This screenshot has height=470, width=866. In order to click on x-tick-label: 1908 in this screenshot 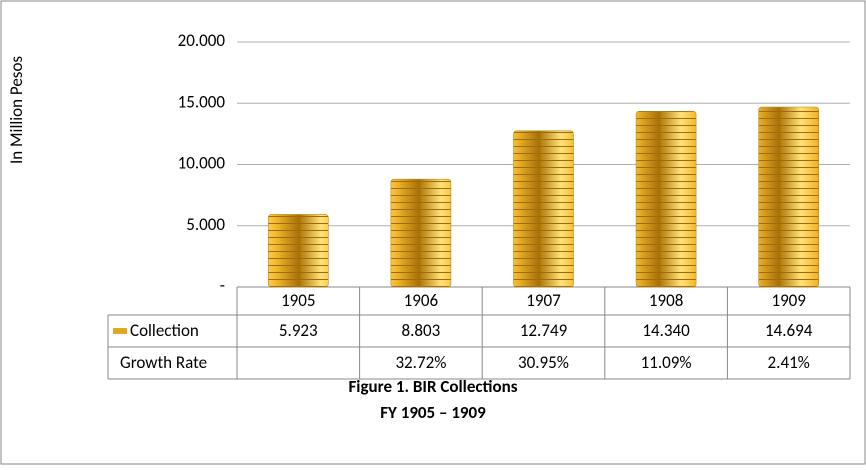, I will do `click(666, 300)`.